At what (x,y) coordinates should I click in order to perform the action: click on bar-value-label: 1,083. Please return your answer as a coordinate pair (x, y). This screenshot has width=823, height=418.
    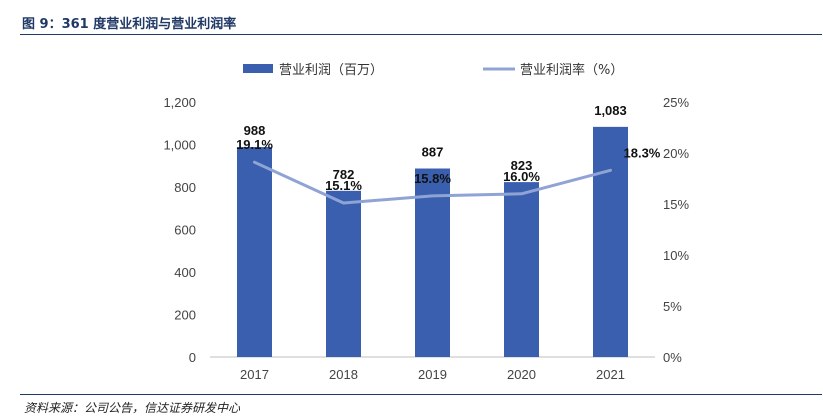
    Looking at the image, I should click on (610, 110).